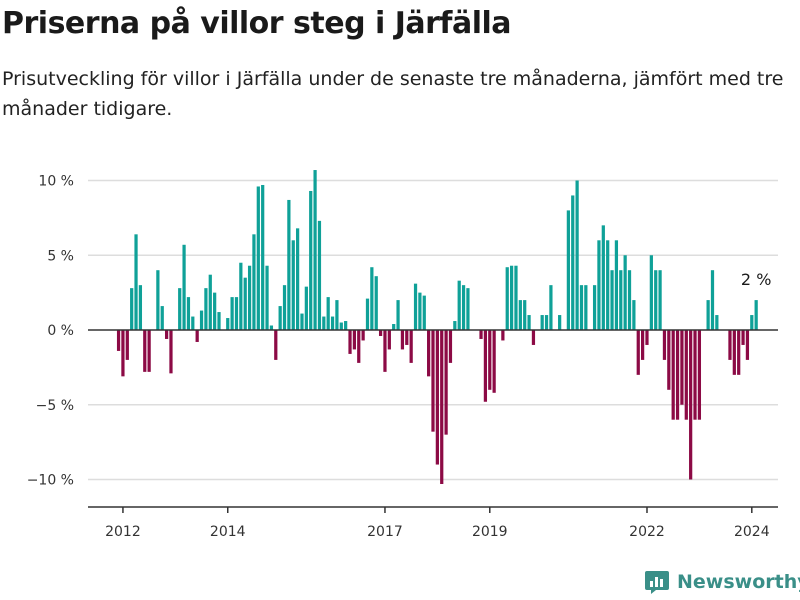  What do you see at coordinates (738, 582) in the screenshot?
I see `newsworthy-logo-text: Newsworthy` at bounding box center [738, 582].